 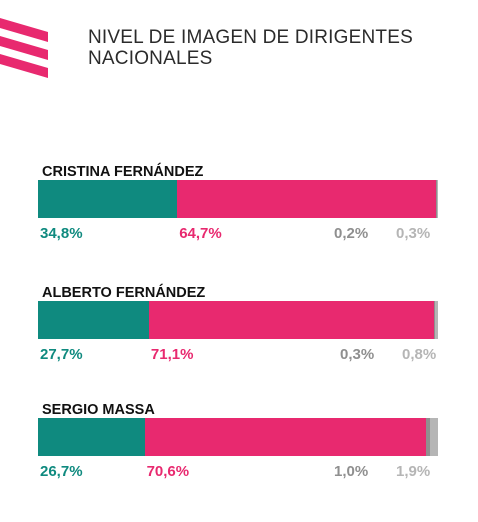 What do you see at coordinates (24, 48) in the screenshot?
I see `brand-logo-stripes-icon` at bounding box center [24, 48].